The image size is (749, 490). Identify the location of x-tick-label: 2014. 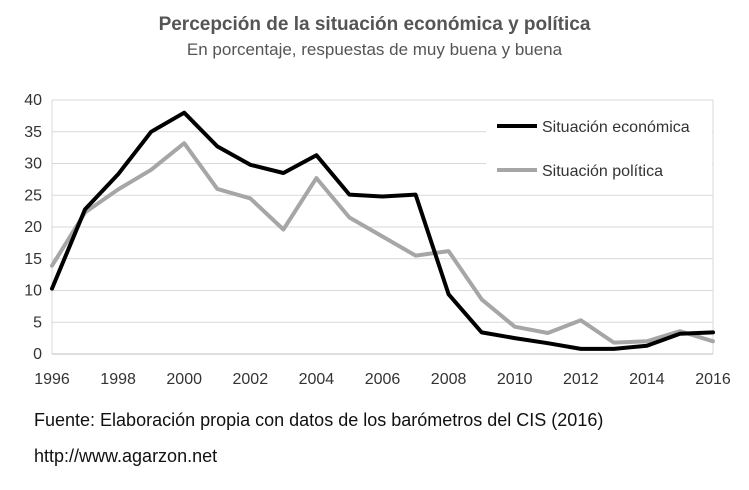
(647, 379).